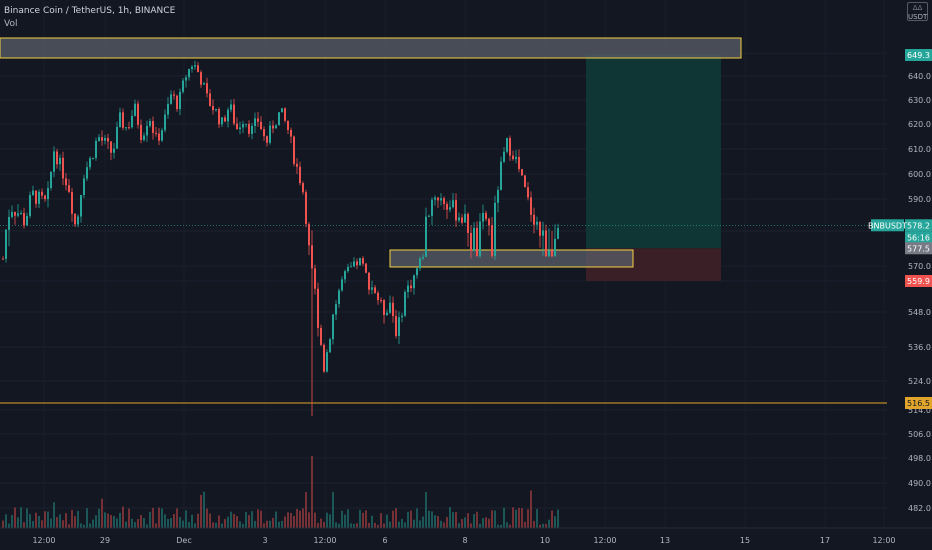 The width and height of the screenshot is (932, 550). Describe the element at coordinates (466, 539) in the screenshot. I see `time-axis` at that location.